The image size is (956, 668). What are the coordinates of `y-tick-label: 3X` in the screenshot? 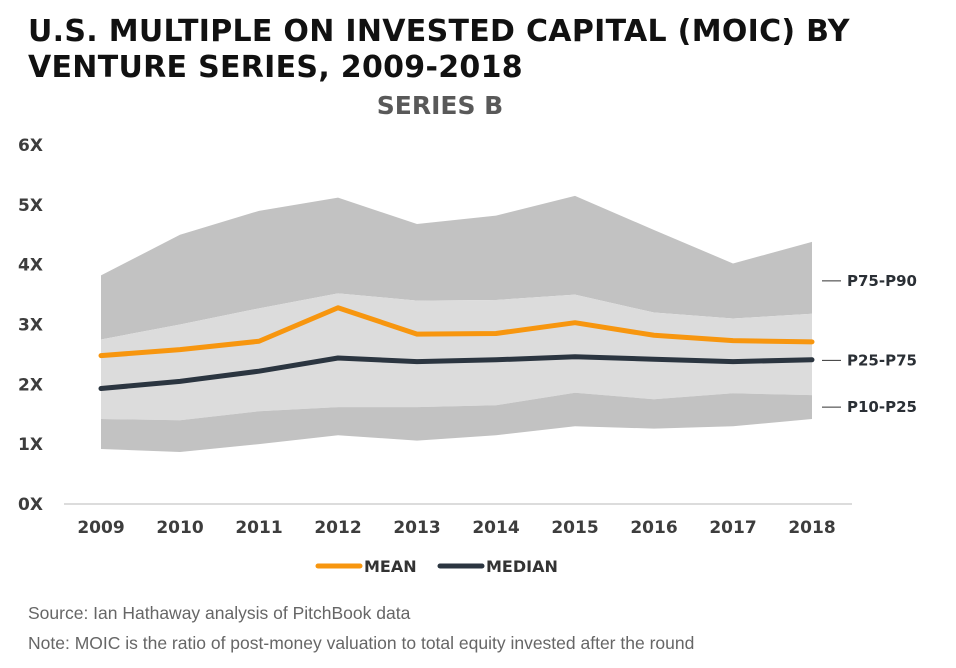 It's located at (30, 326).